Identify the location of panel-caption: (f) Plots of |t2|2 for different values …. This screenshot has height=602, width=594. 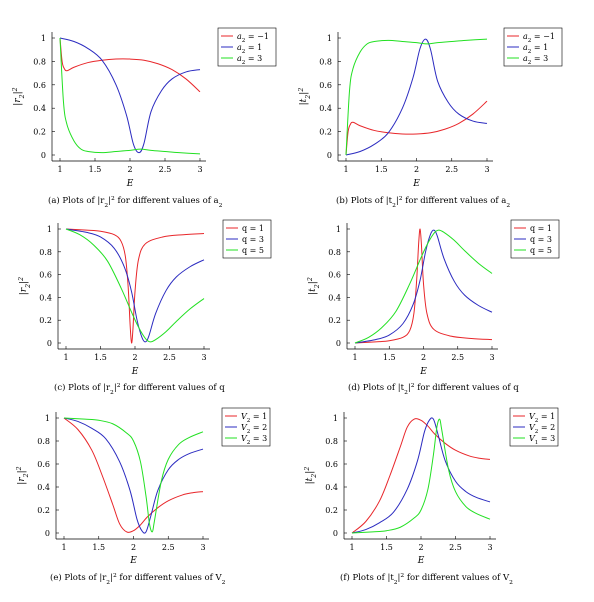
(426, 579).